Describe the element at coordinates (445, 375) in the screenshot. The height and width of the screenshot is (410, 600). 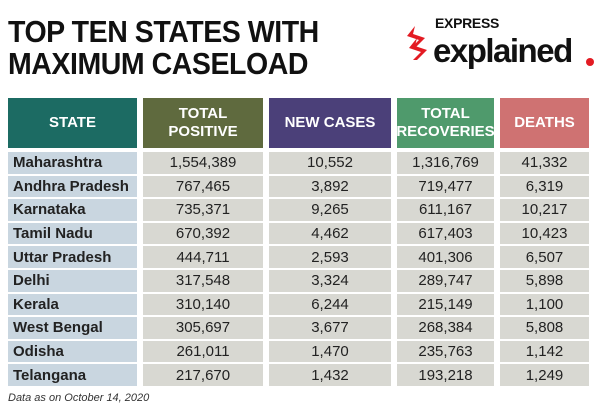
I see `cell-total-recoveries: 193,218` at that location.